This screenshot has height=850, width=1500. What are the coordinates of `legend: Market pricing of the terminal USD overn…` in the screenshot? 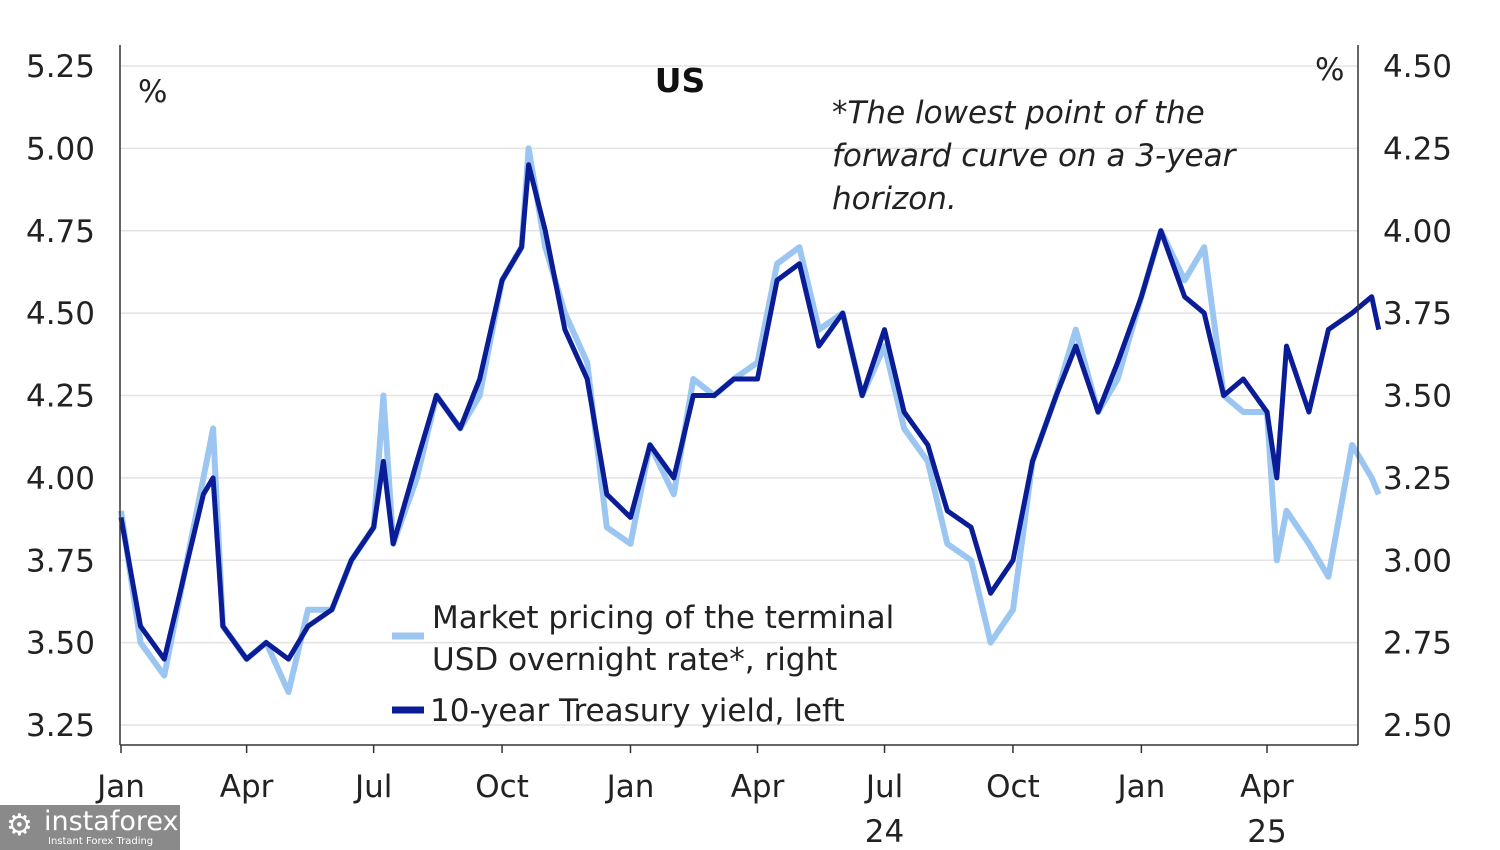 It's located at (643, 664).